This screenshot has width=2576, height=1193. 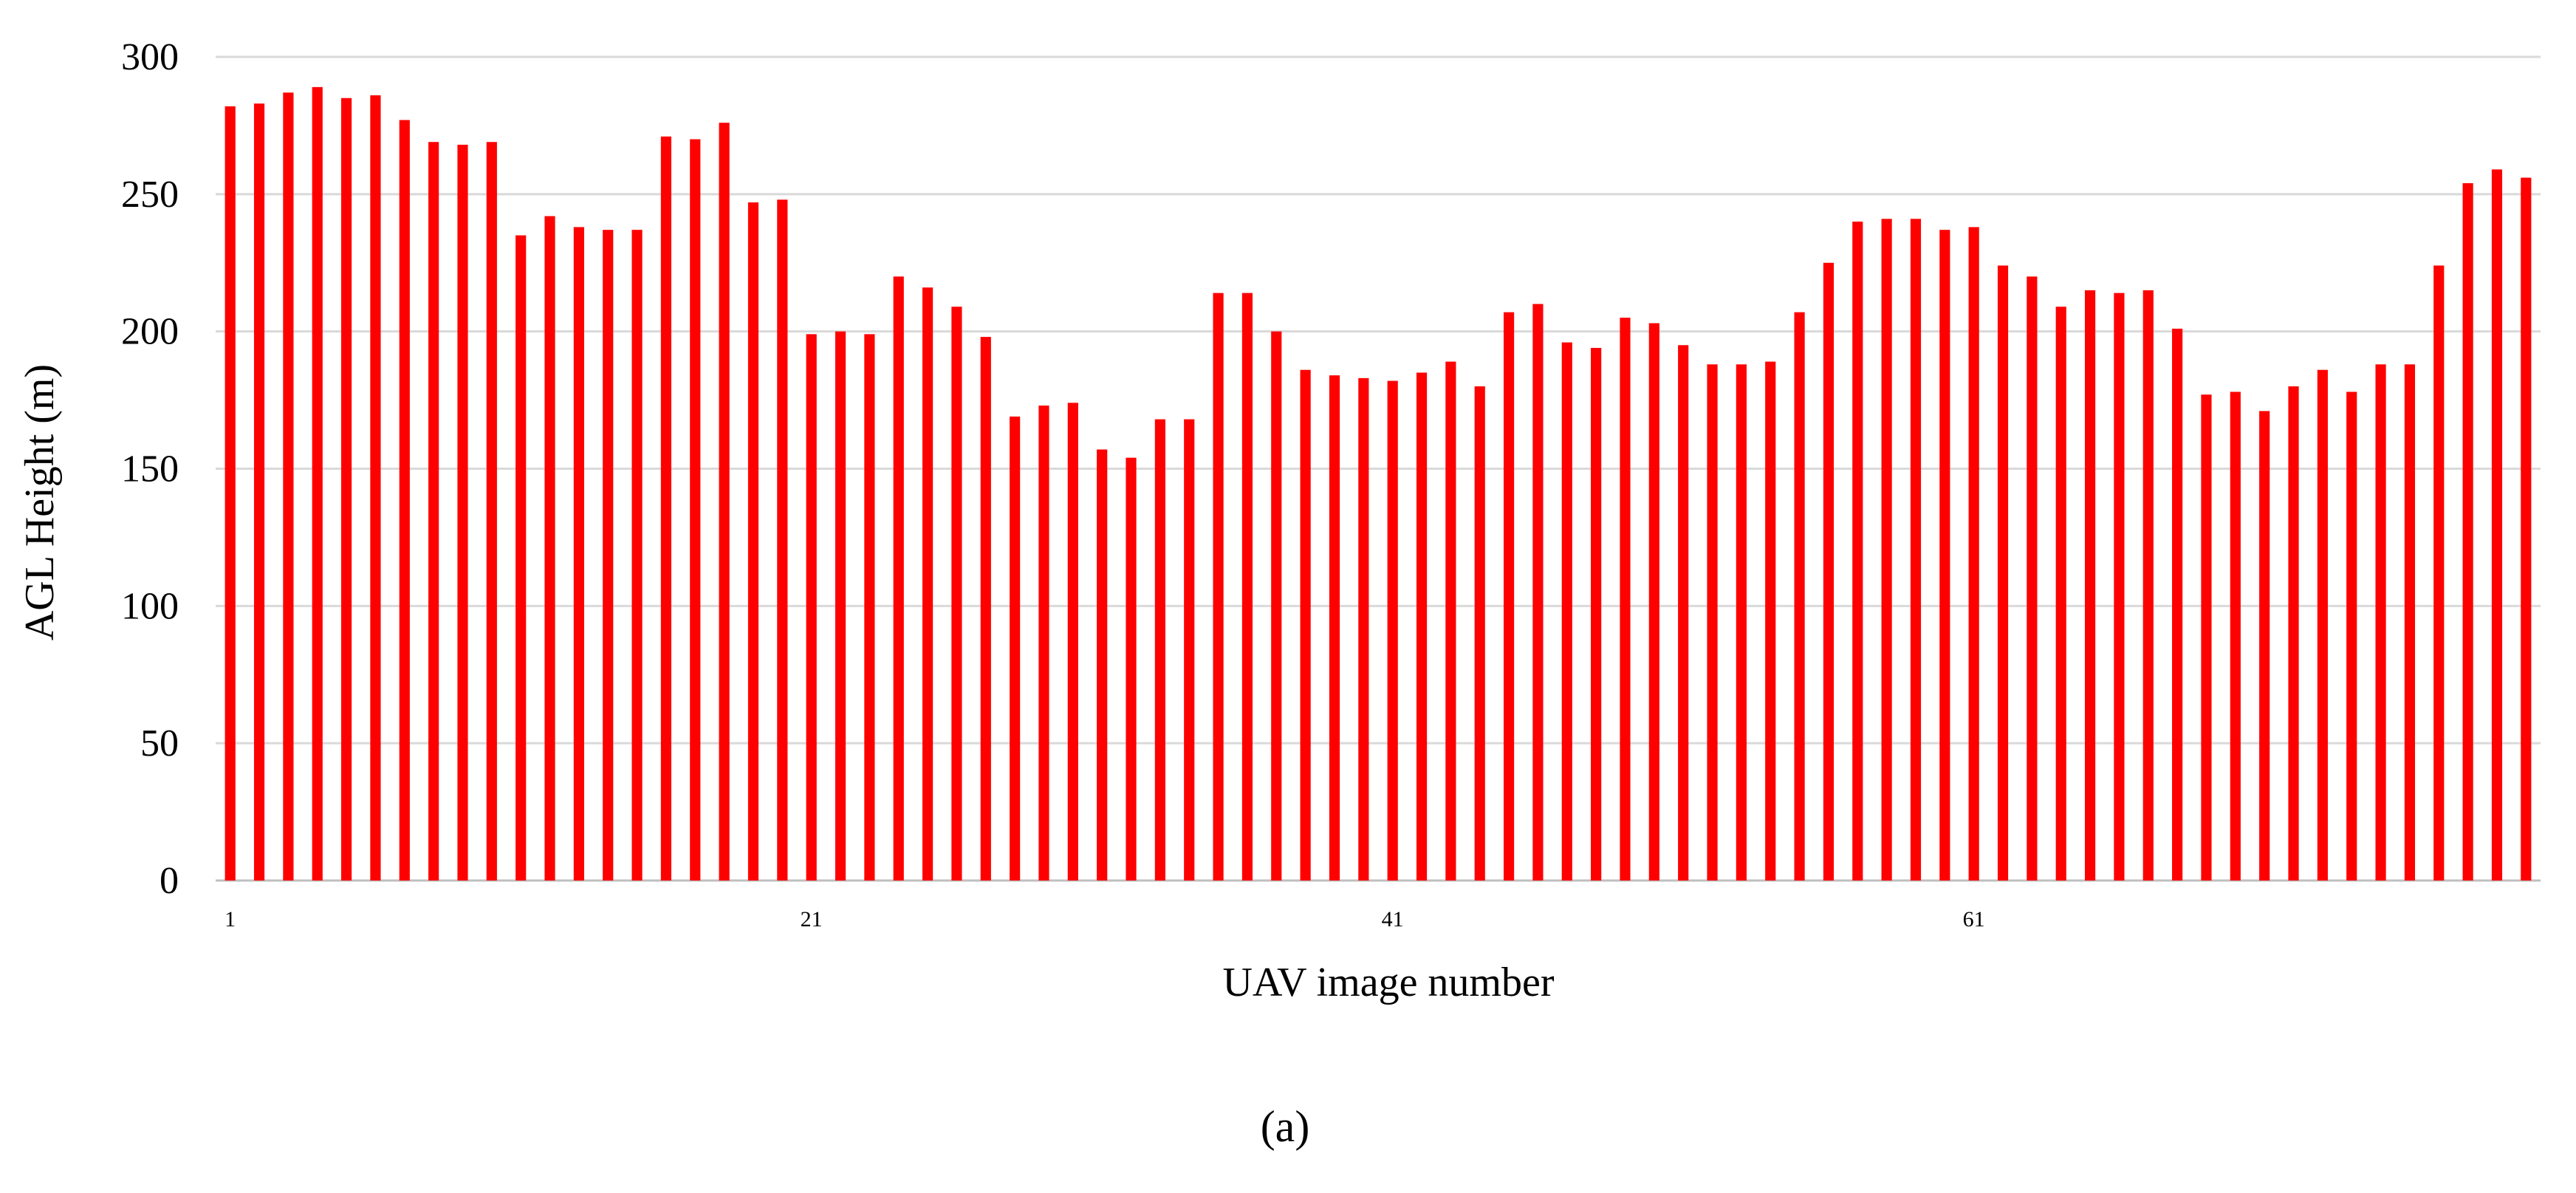 I want to click on x-axis: 1 21 41 61, so click(x=1105, y=919).